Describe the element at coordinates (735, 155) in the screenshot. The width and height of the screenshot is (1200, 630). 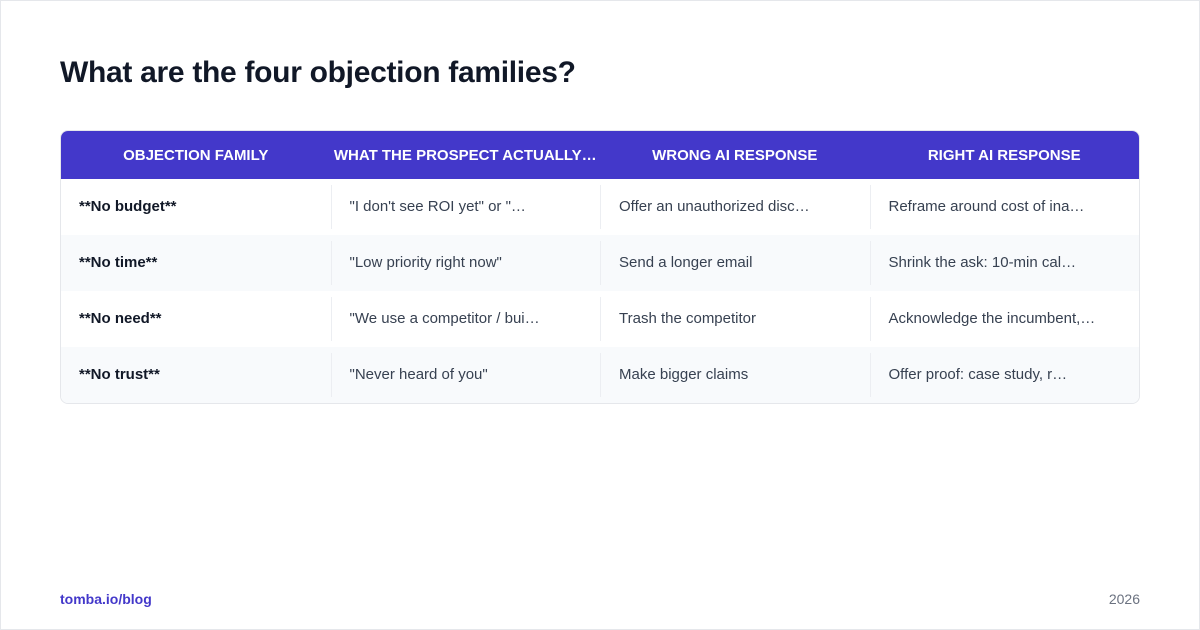
I see `column-header: WRONG AI RESPONSE` at that location.